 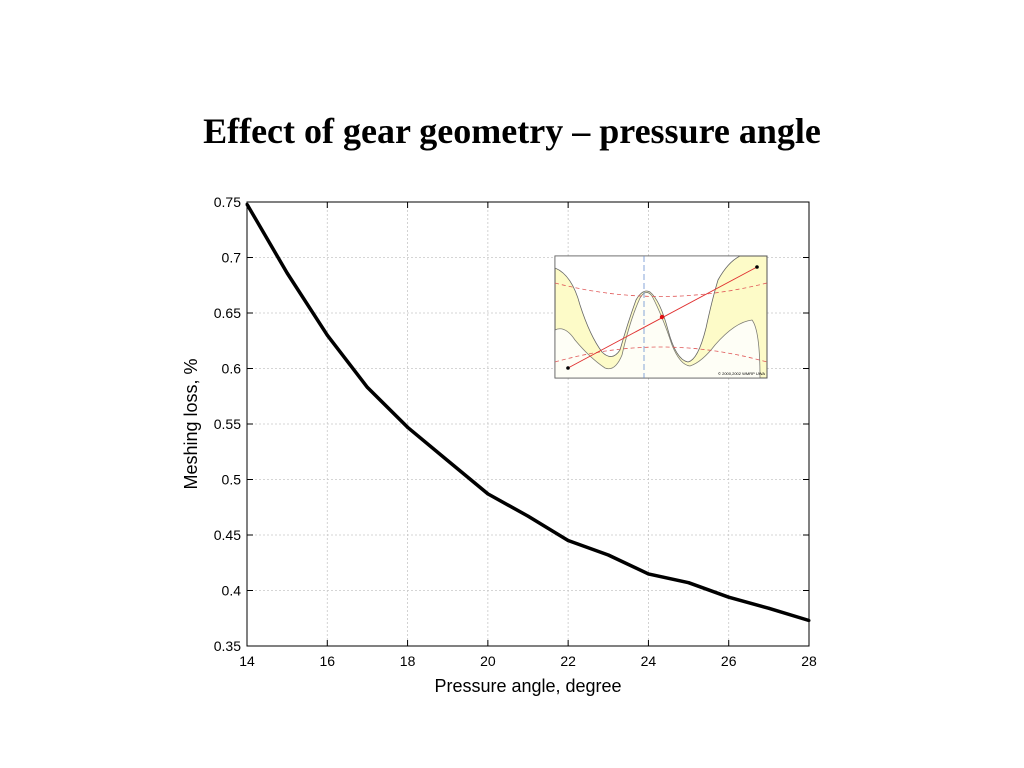 I want to click on y-tick-labels: 0.35 0.4 0.45 0.5 0.55 0.6 0.65 0.7 0.75, so click(x=227, y=424).